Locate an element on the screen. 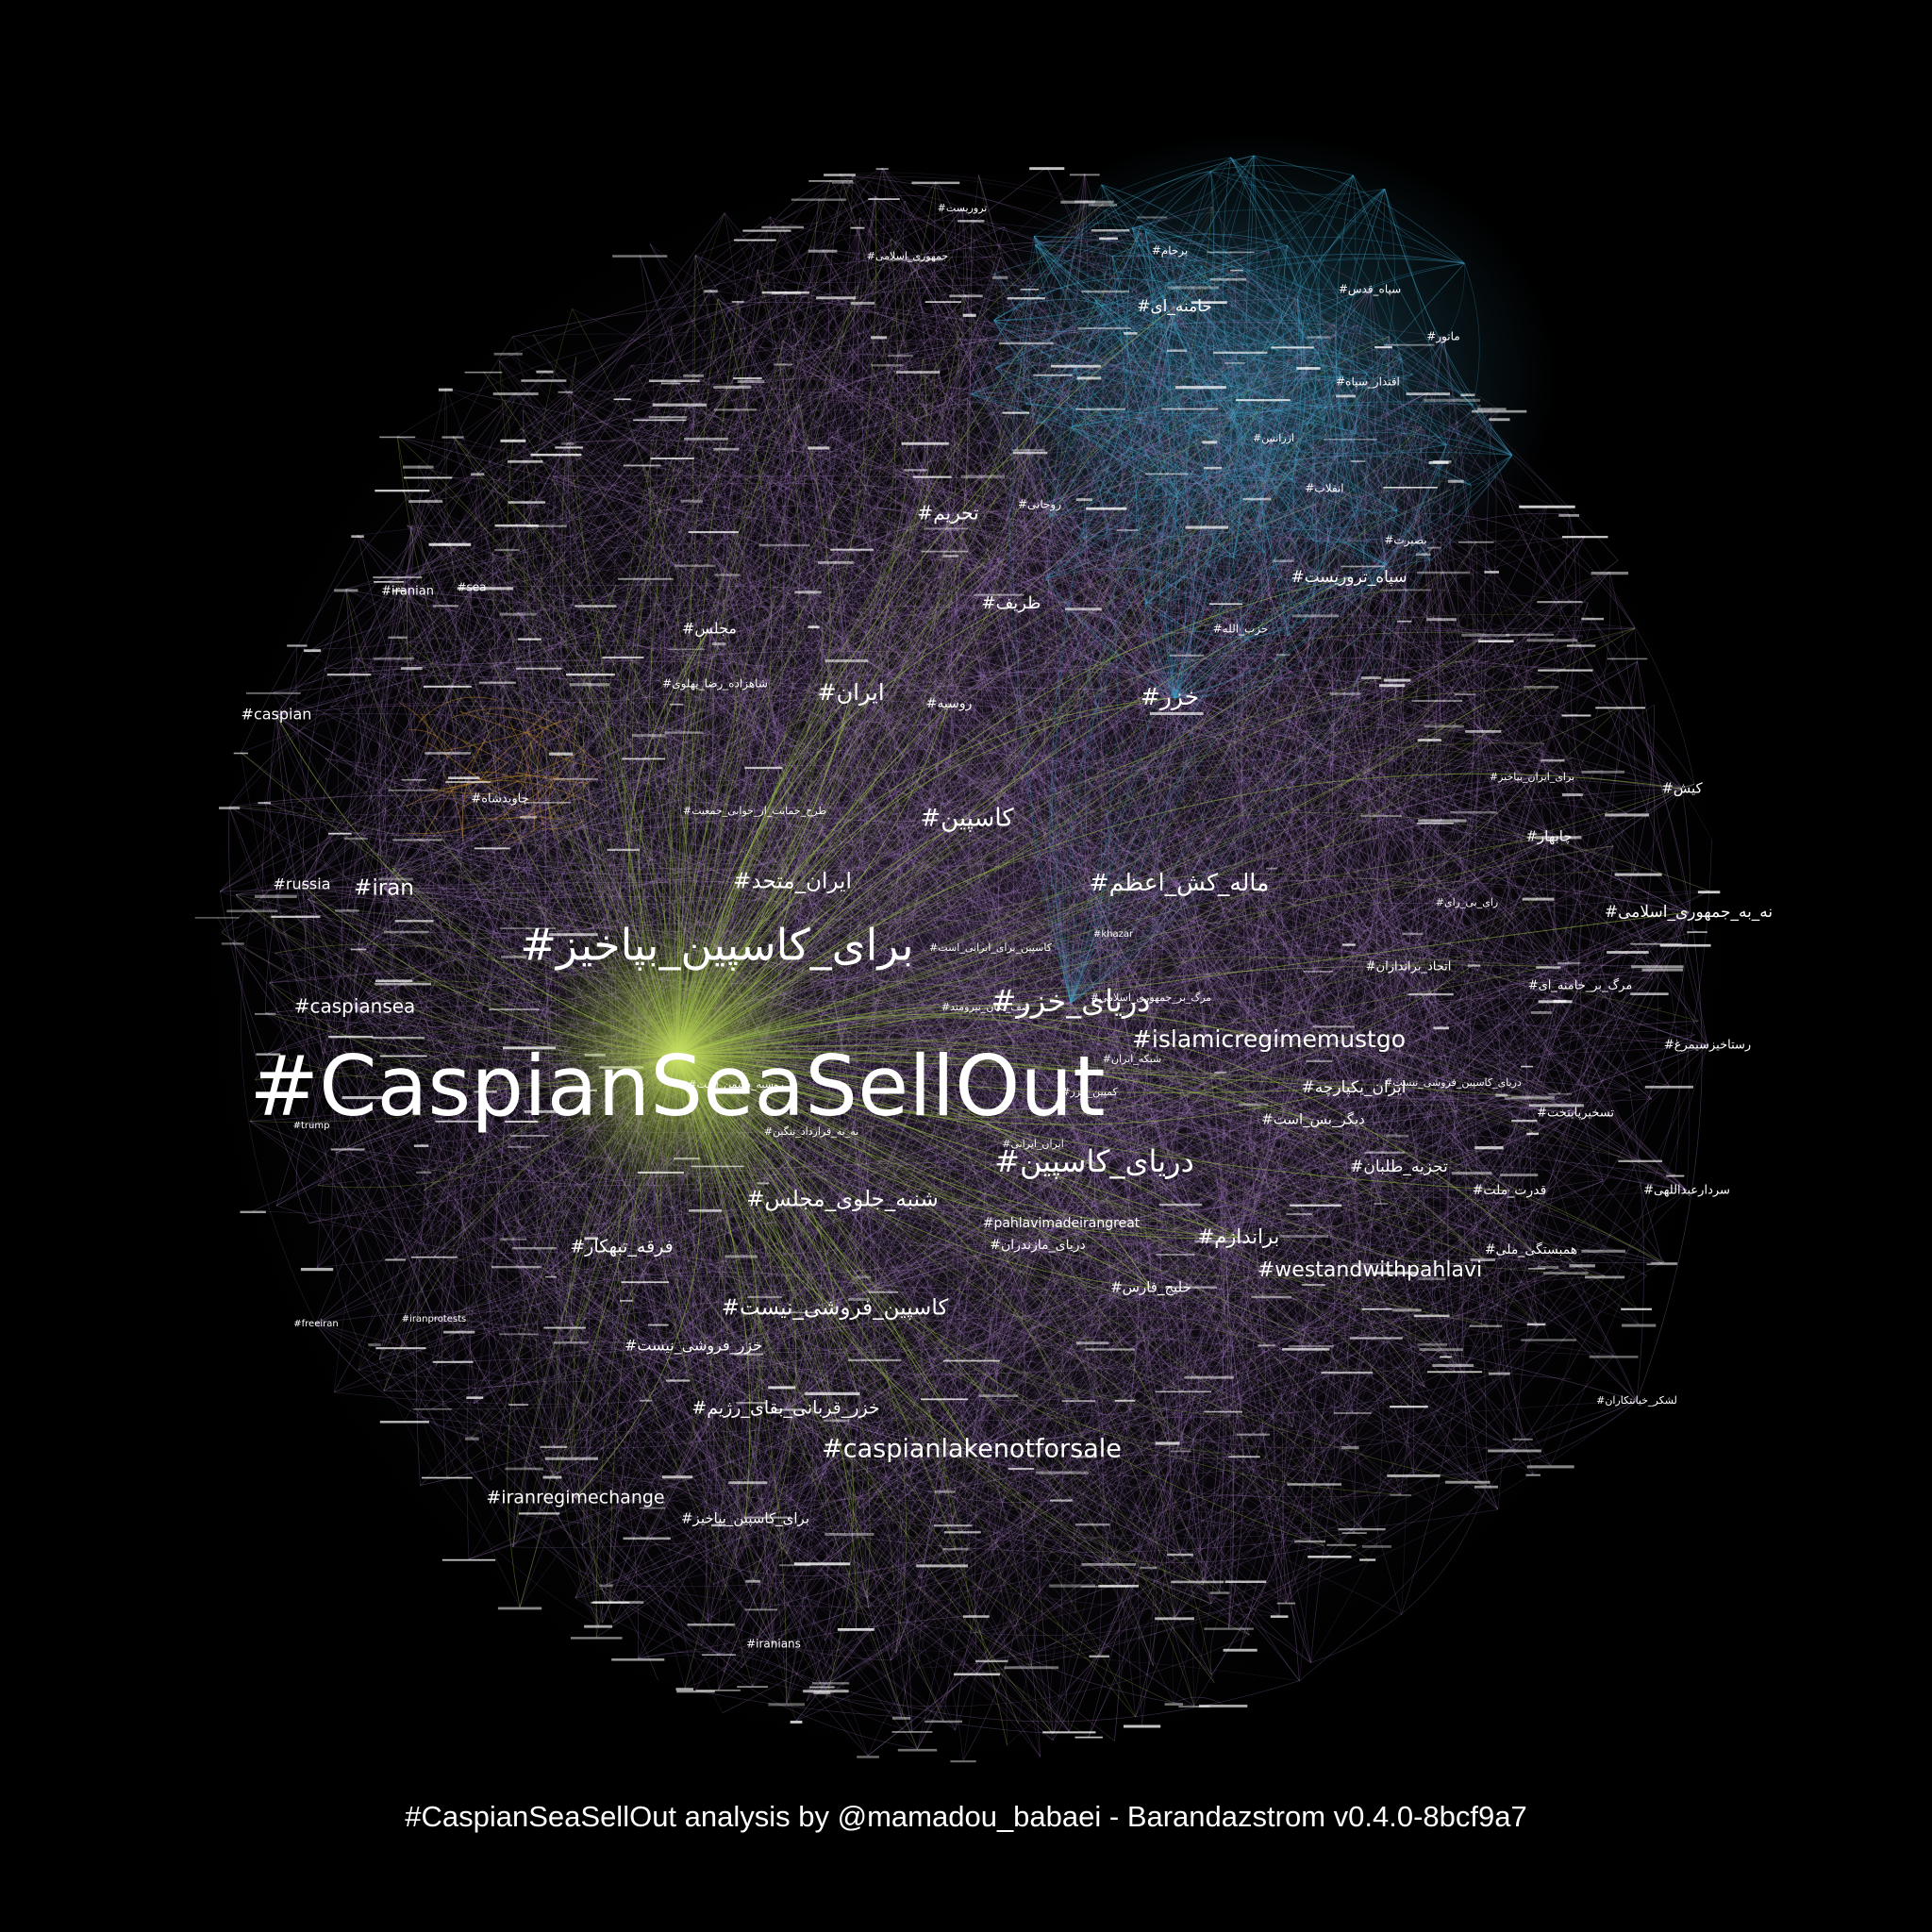  hashtag-label: #russia is located at coordinates (301, 884).